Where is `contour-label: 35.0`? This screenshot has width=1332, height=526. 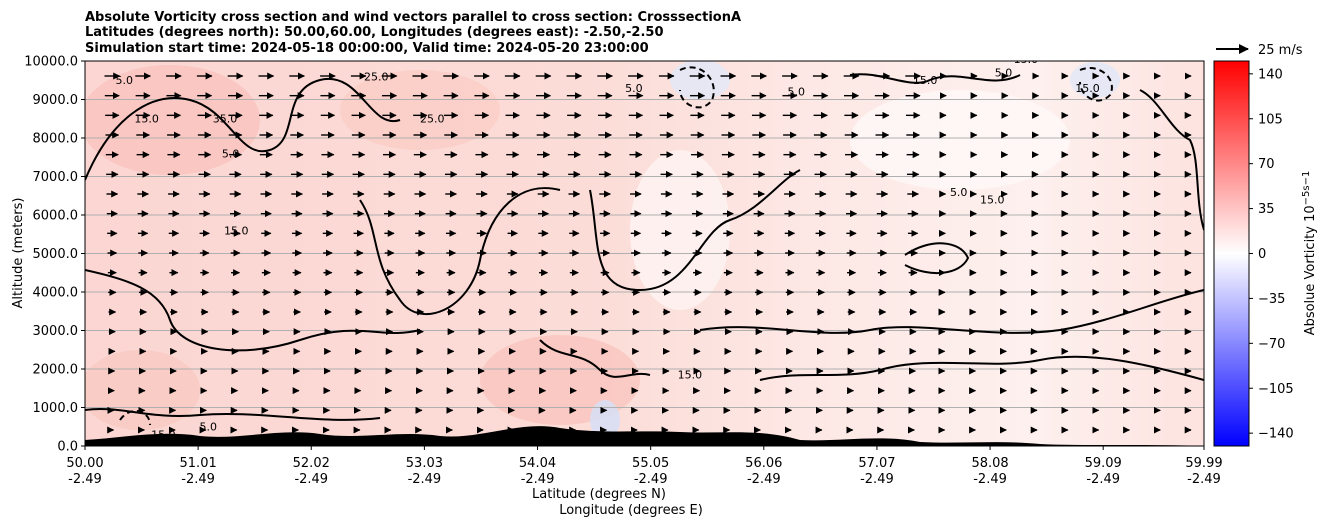 contour-label: 35.0 is located at coordinates (225, 119).